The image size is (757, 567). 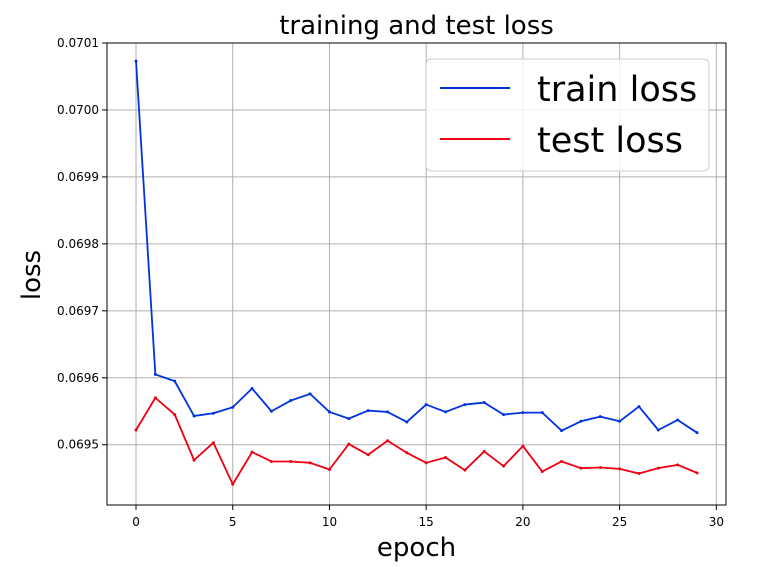 What do you see at coordinates (78, 43) in the screenshot?
I see `y-tick-label: 0.0701` at bounding box center [78, 43].